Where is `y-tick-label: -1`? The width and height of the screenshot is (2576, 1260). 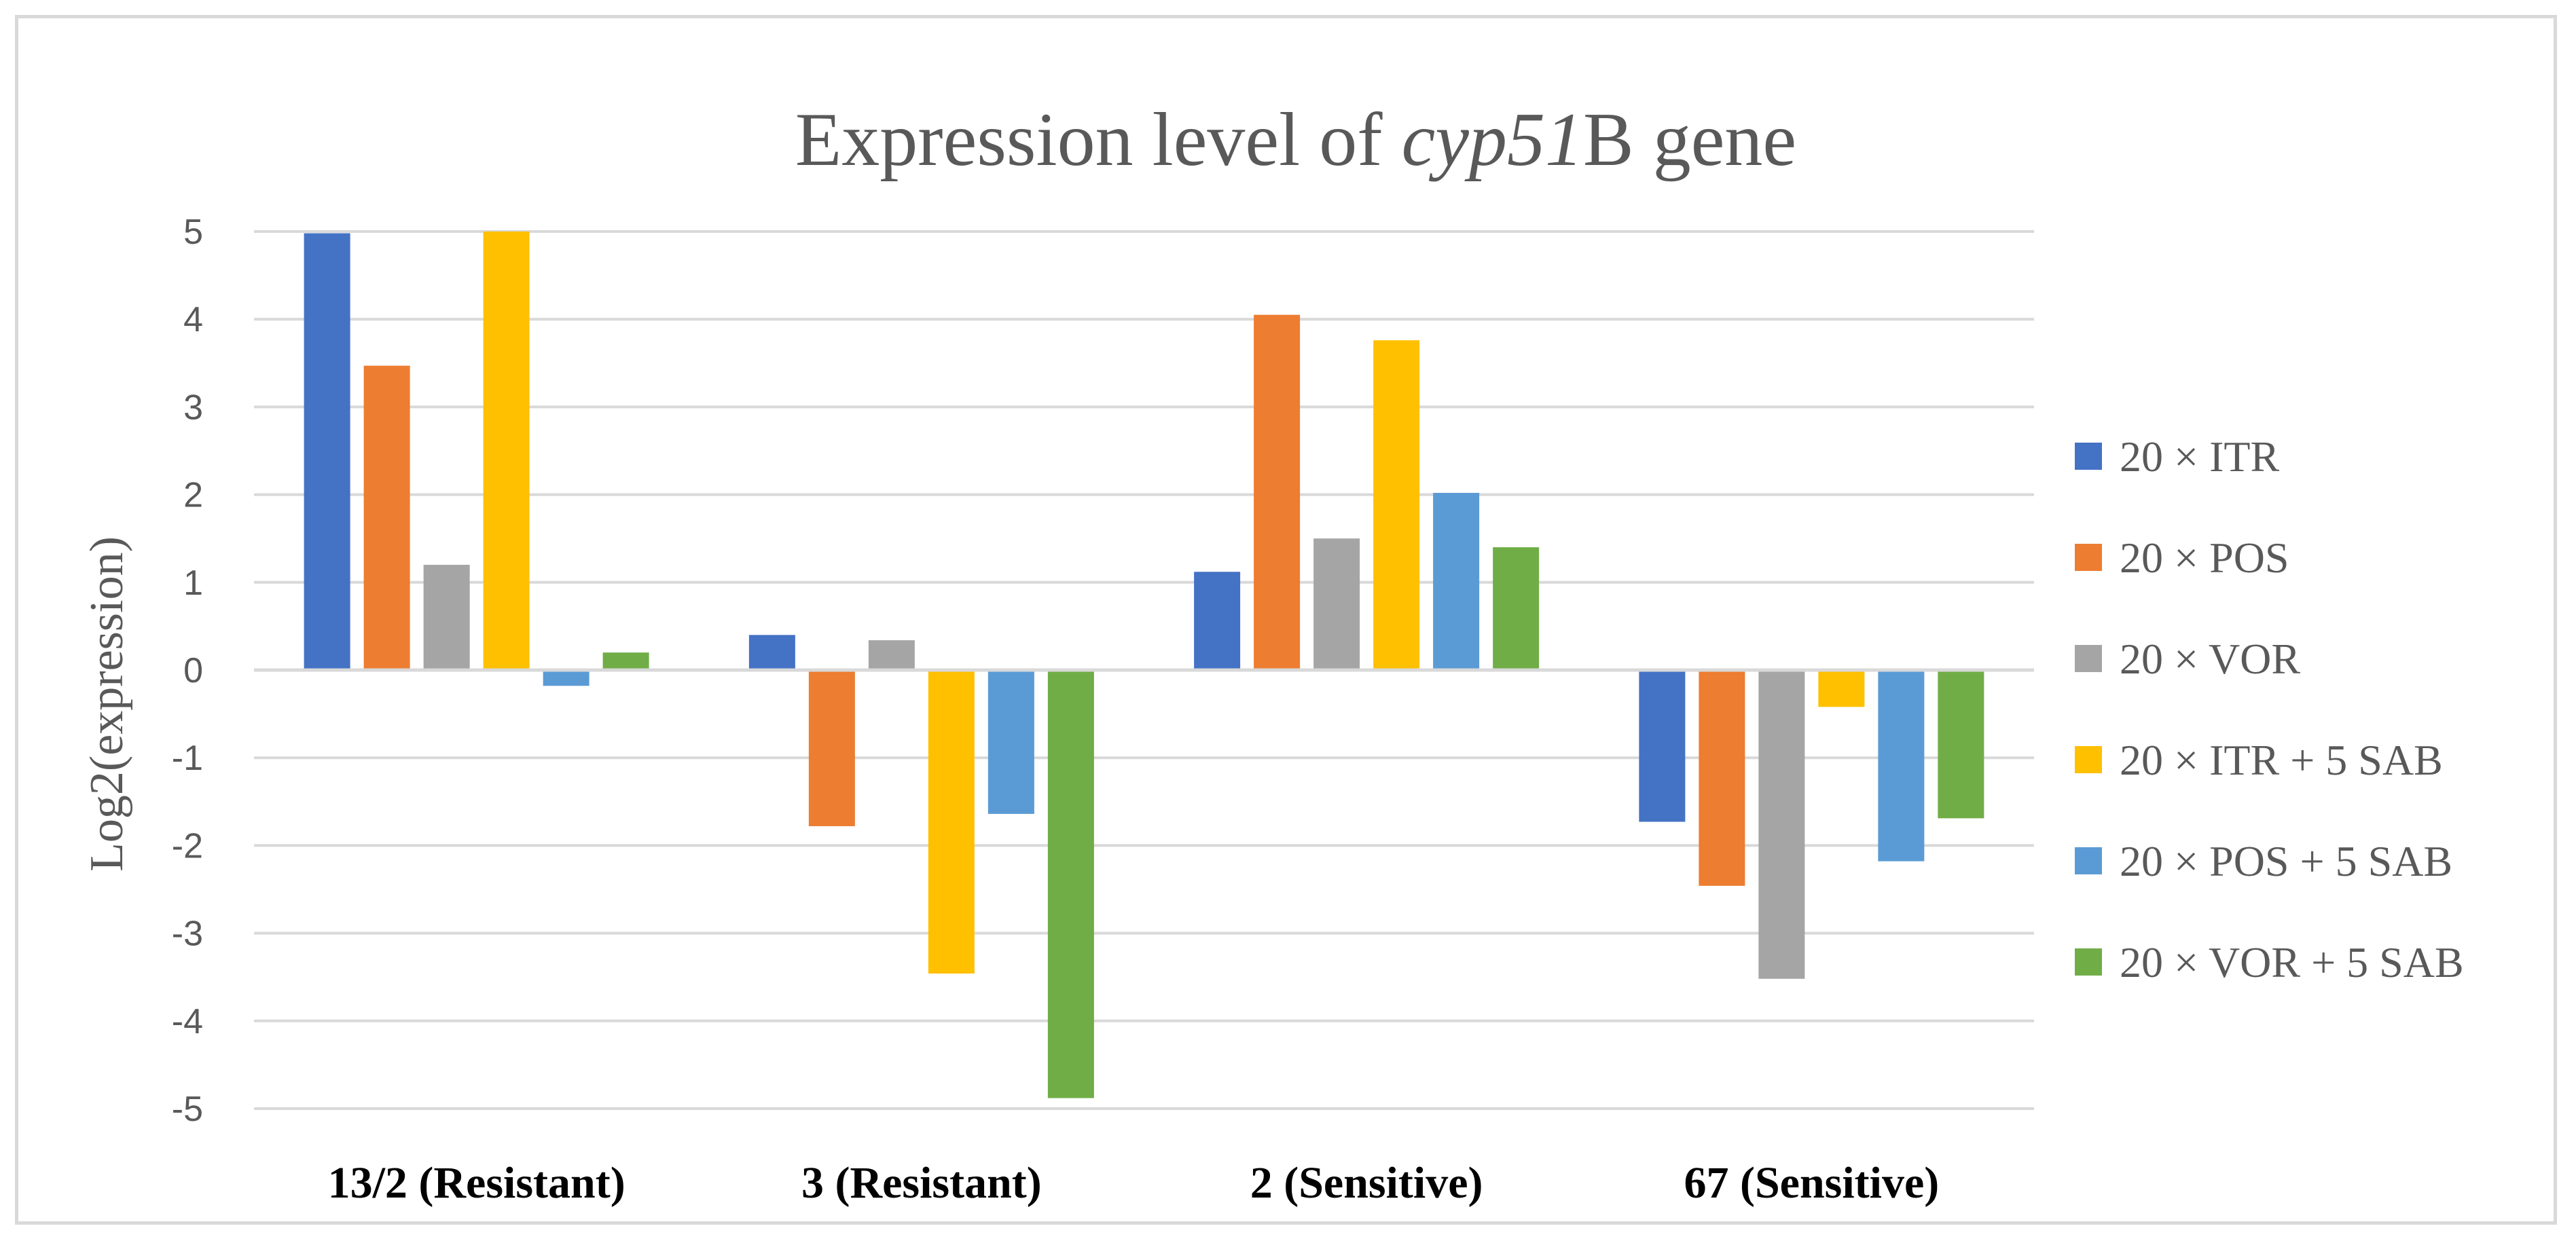
y-tick-label: -1 is located at coordinates (188, 758).